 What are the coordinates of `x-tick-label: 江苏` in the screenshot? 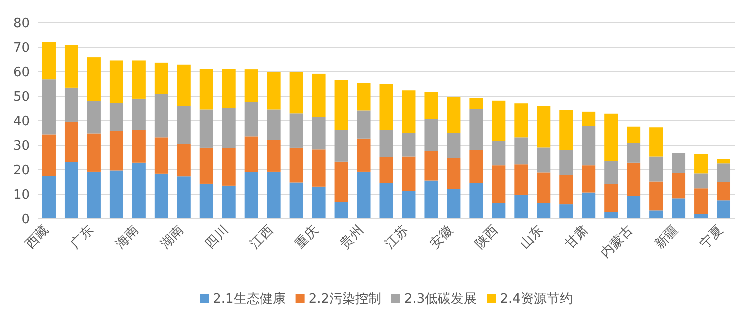 It's located at (397, 237).